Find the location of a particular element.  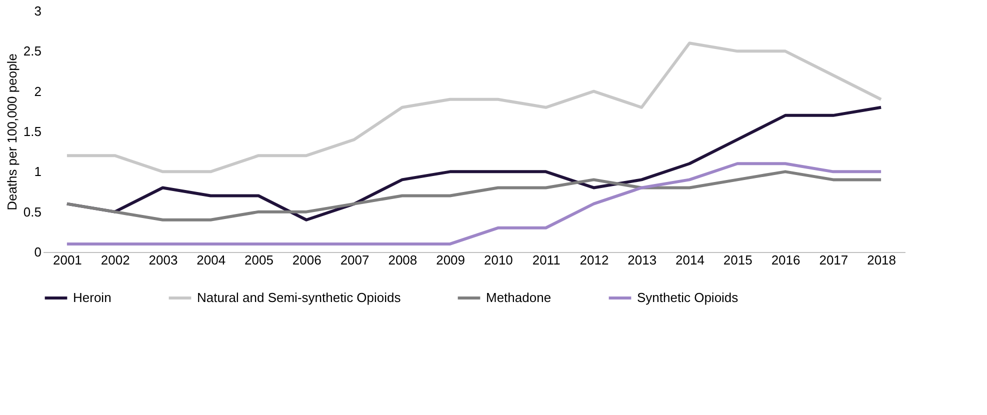

x-tick-label: 2006 is located at coordinates (307, 260).